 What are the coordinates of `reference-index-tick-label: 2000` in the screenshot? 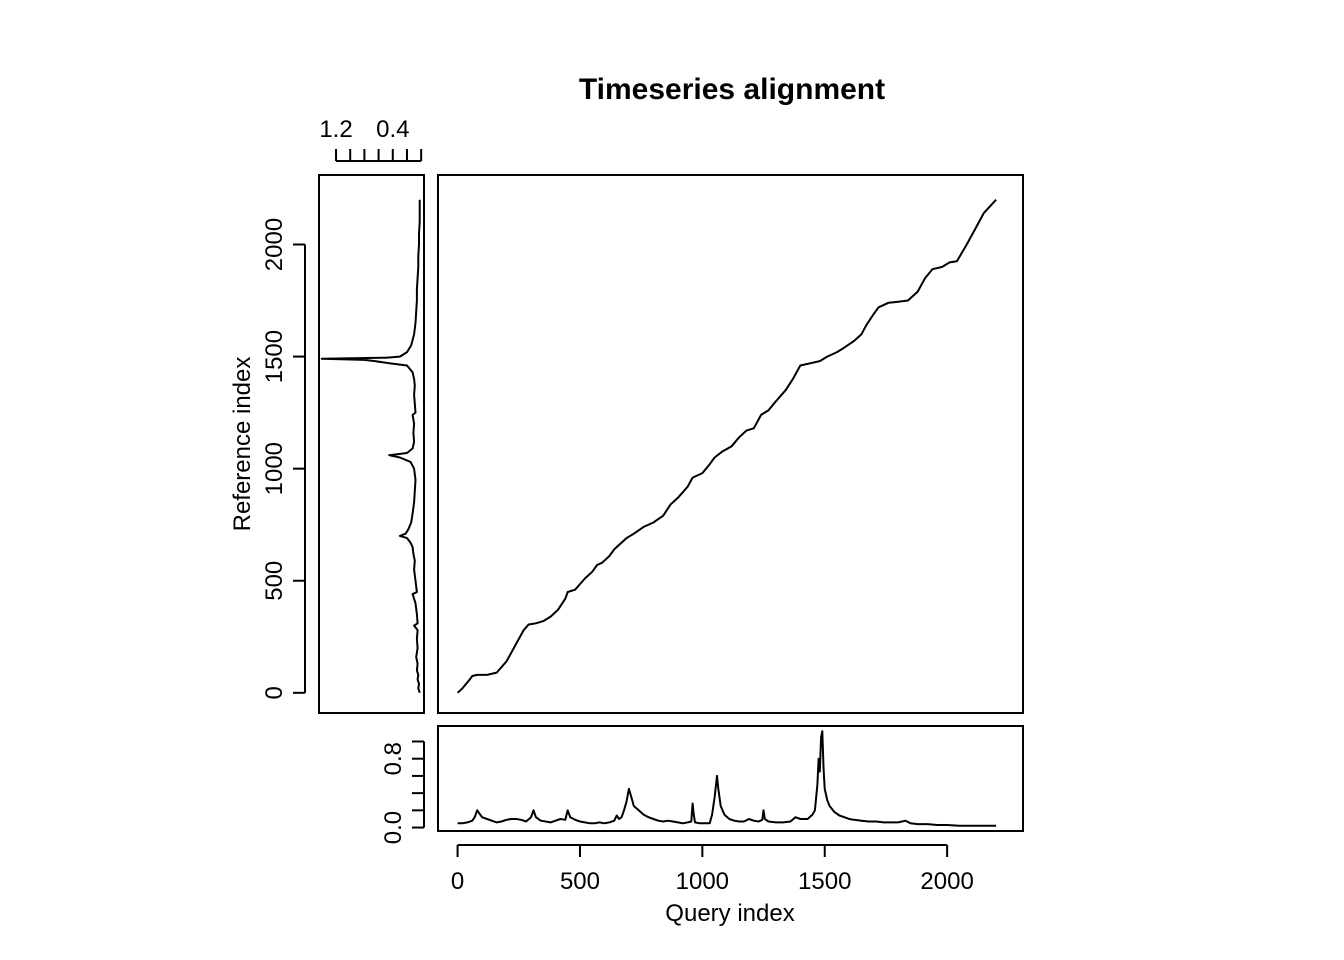 It's located at (274, 244).